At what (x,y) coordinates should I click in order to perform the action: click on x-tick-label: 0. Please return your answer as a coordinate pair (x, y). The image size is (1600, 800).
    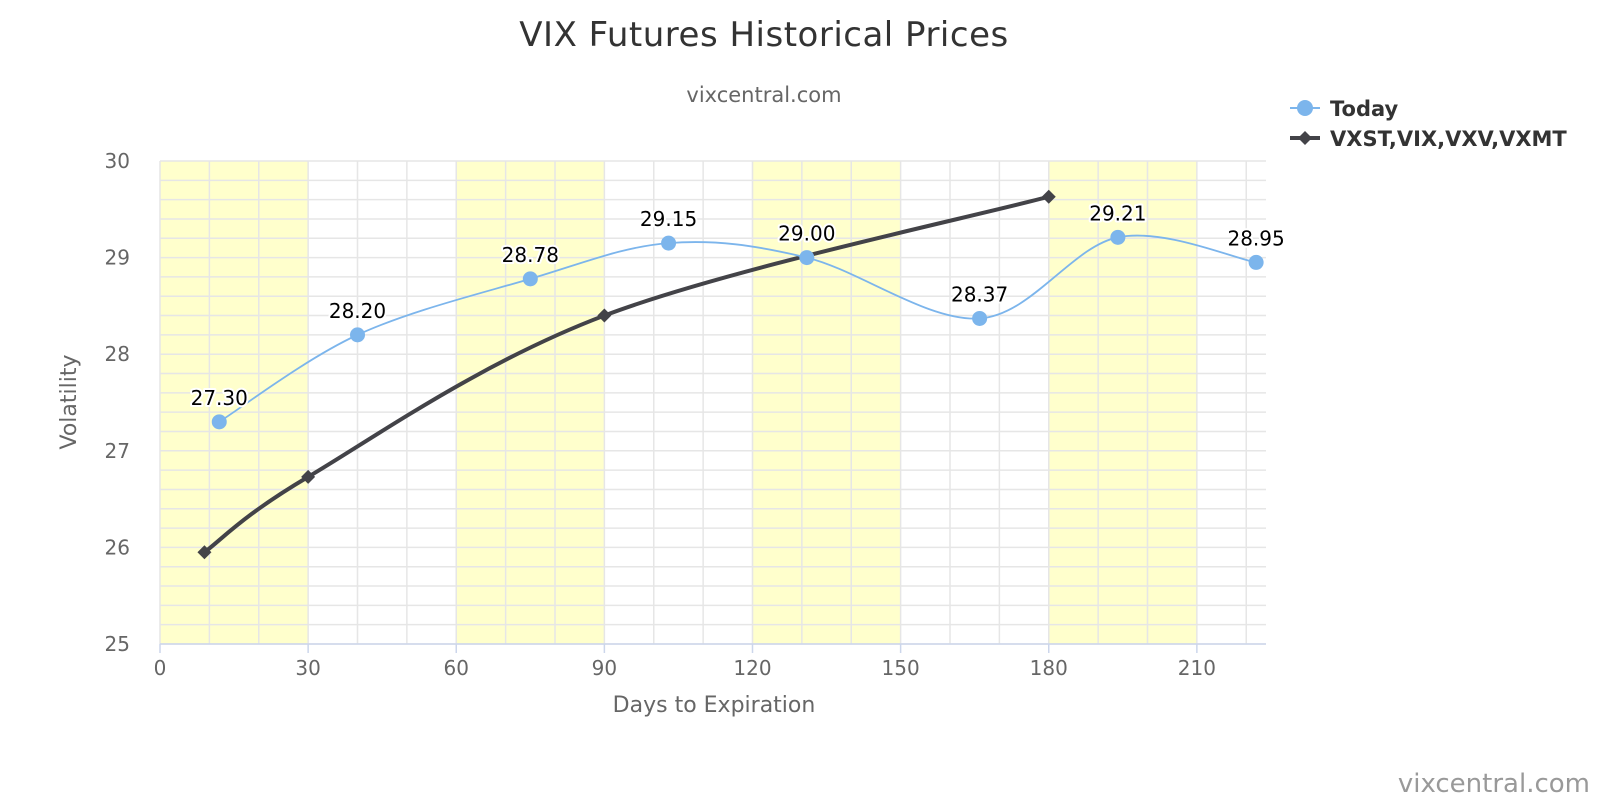
    Looking at the image, I should click on (160, 668).